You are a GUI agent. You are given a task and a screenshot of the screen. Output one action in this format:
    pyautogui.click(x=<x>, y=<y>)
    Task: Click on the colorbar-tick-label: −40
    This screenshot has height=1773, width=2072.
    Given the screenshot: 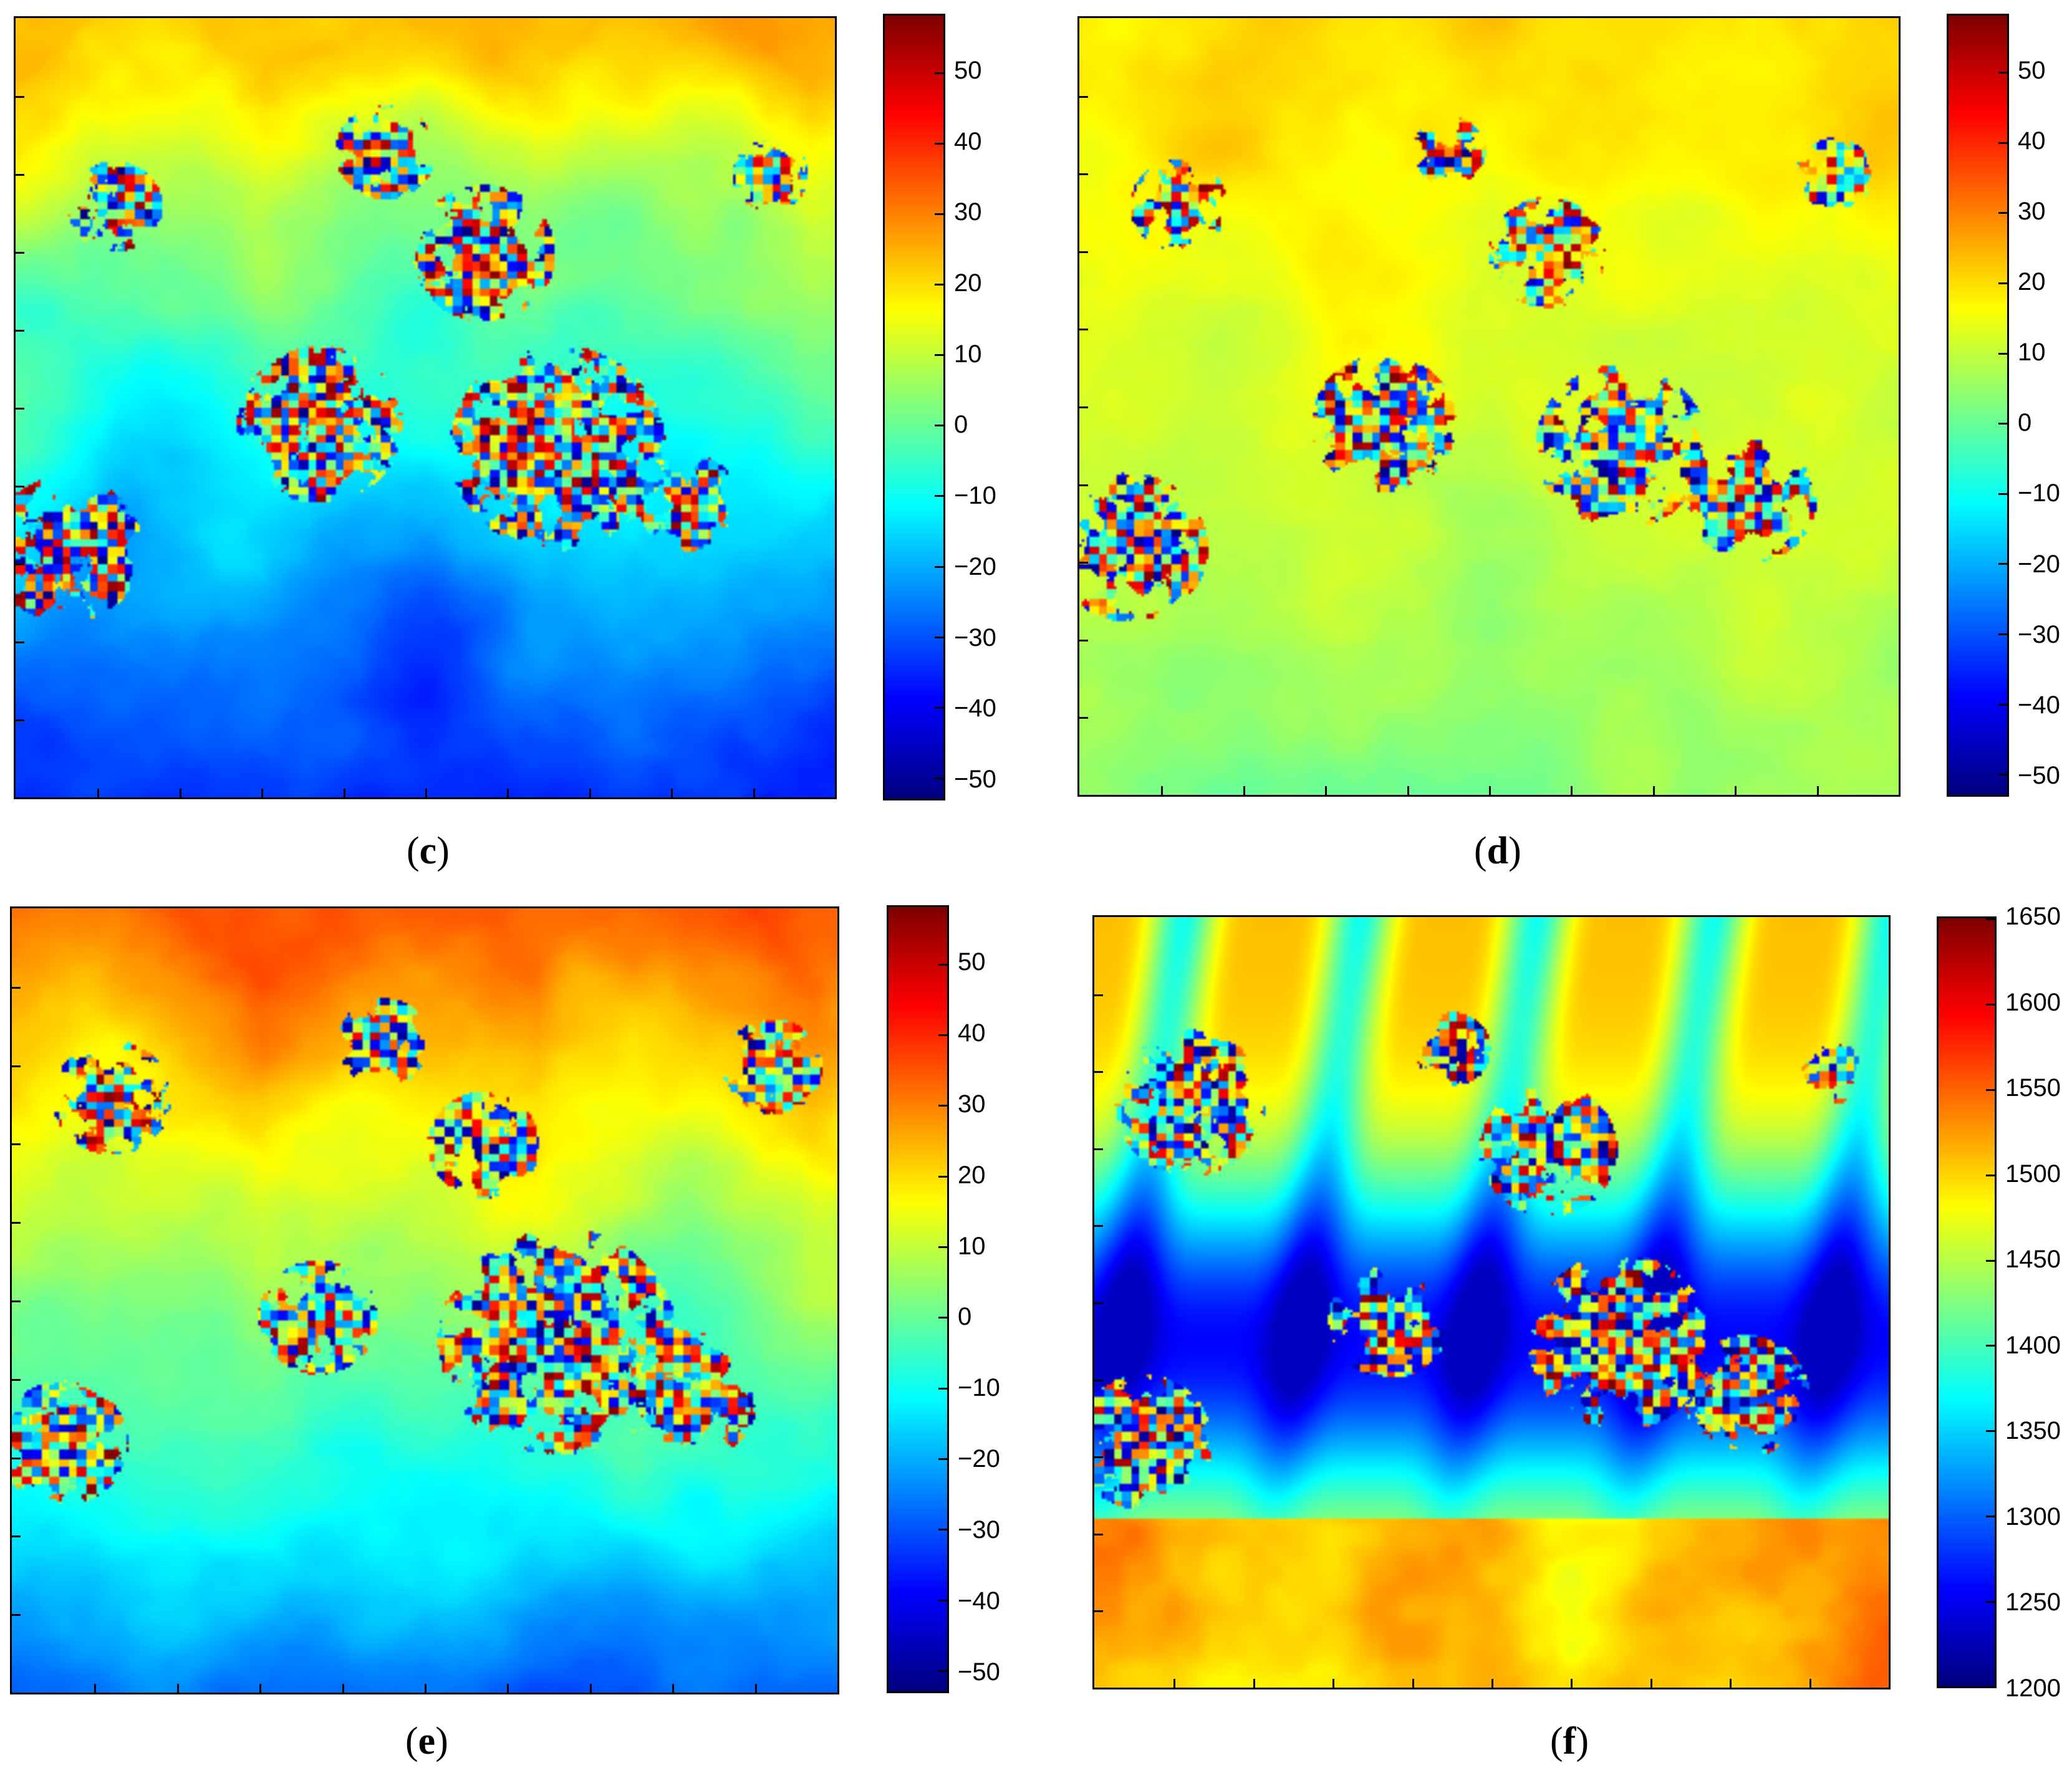 What is the action you would take?
    pyautogui.click(x=2039, y=705)
    